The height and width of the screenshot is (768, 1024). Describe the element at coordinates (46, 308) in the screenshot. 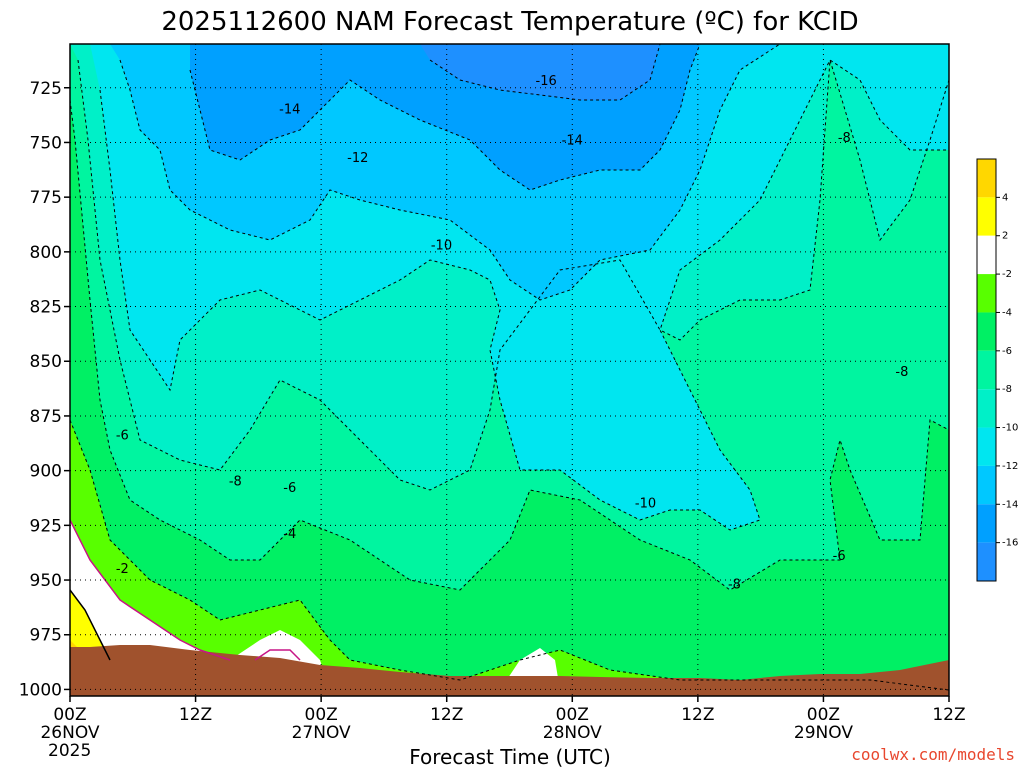

I see `y-tick-label: 825` at that location.